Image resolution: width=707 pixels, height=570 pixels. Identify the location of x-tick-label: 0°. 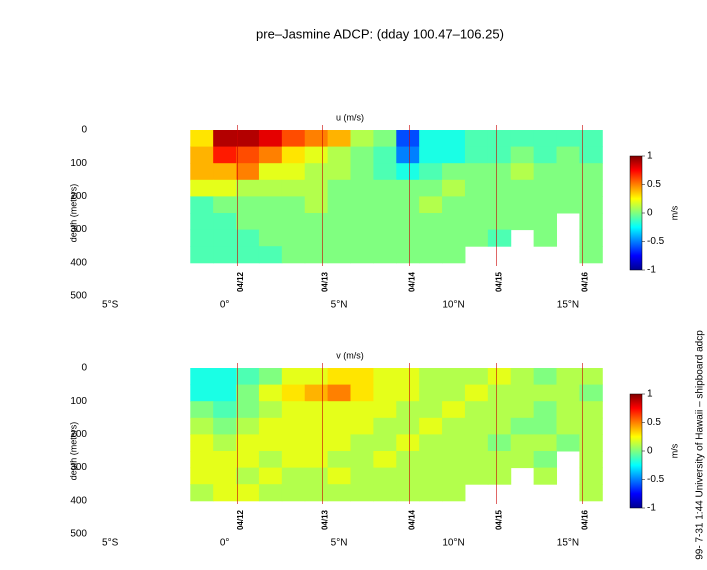
(225, 543).